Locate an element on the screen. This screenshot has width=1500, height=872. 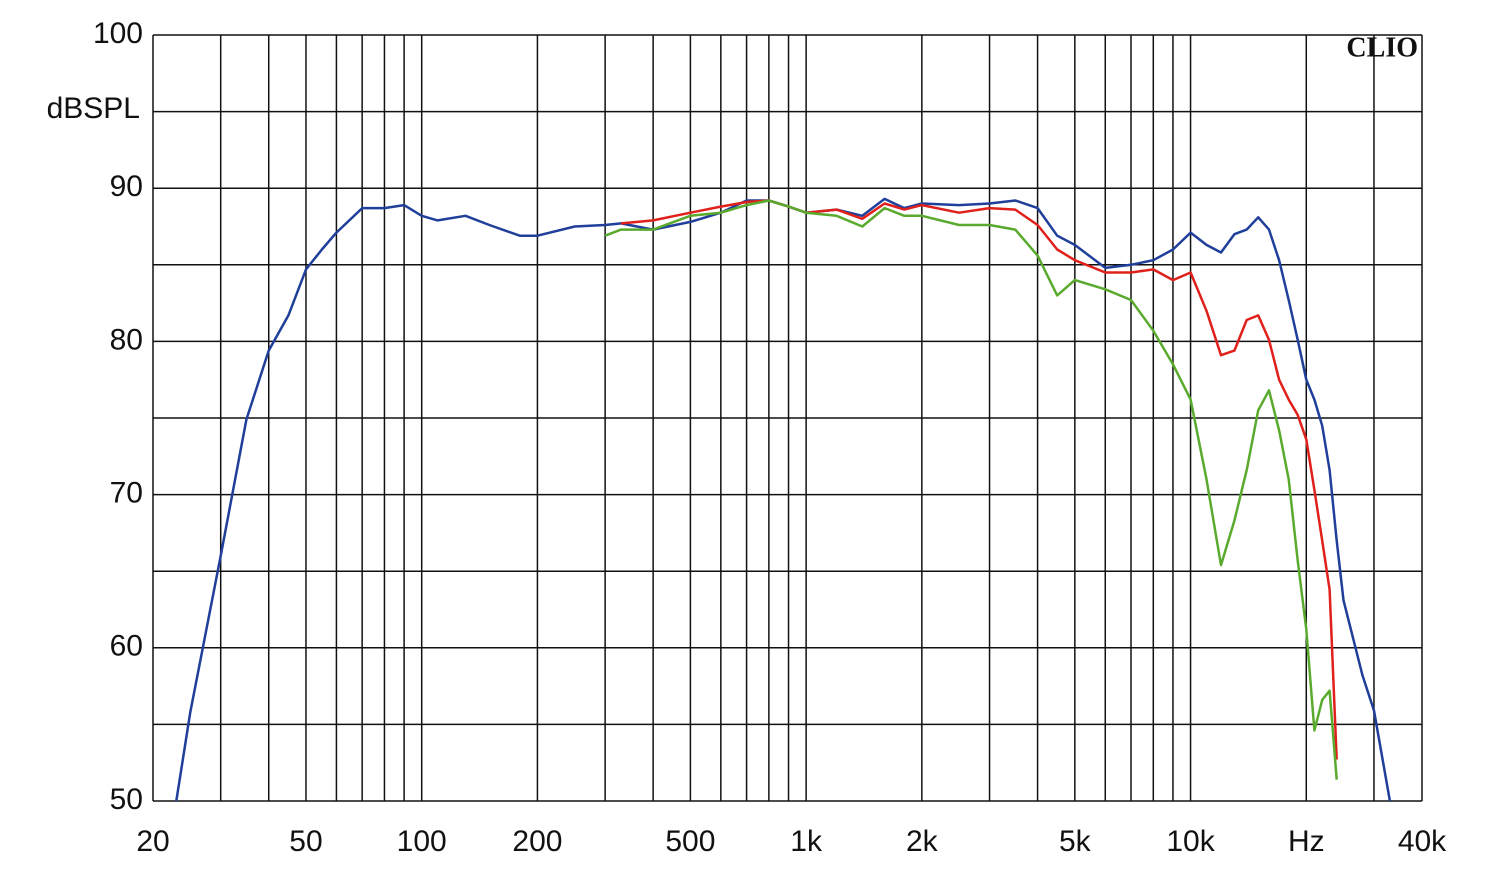
x-tick-label: 20 is located at coordinates (152, 841).